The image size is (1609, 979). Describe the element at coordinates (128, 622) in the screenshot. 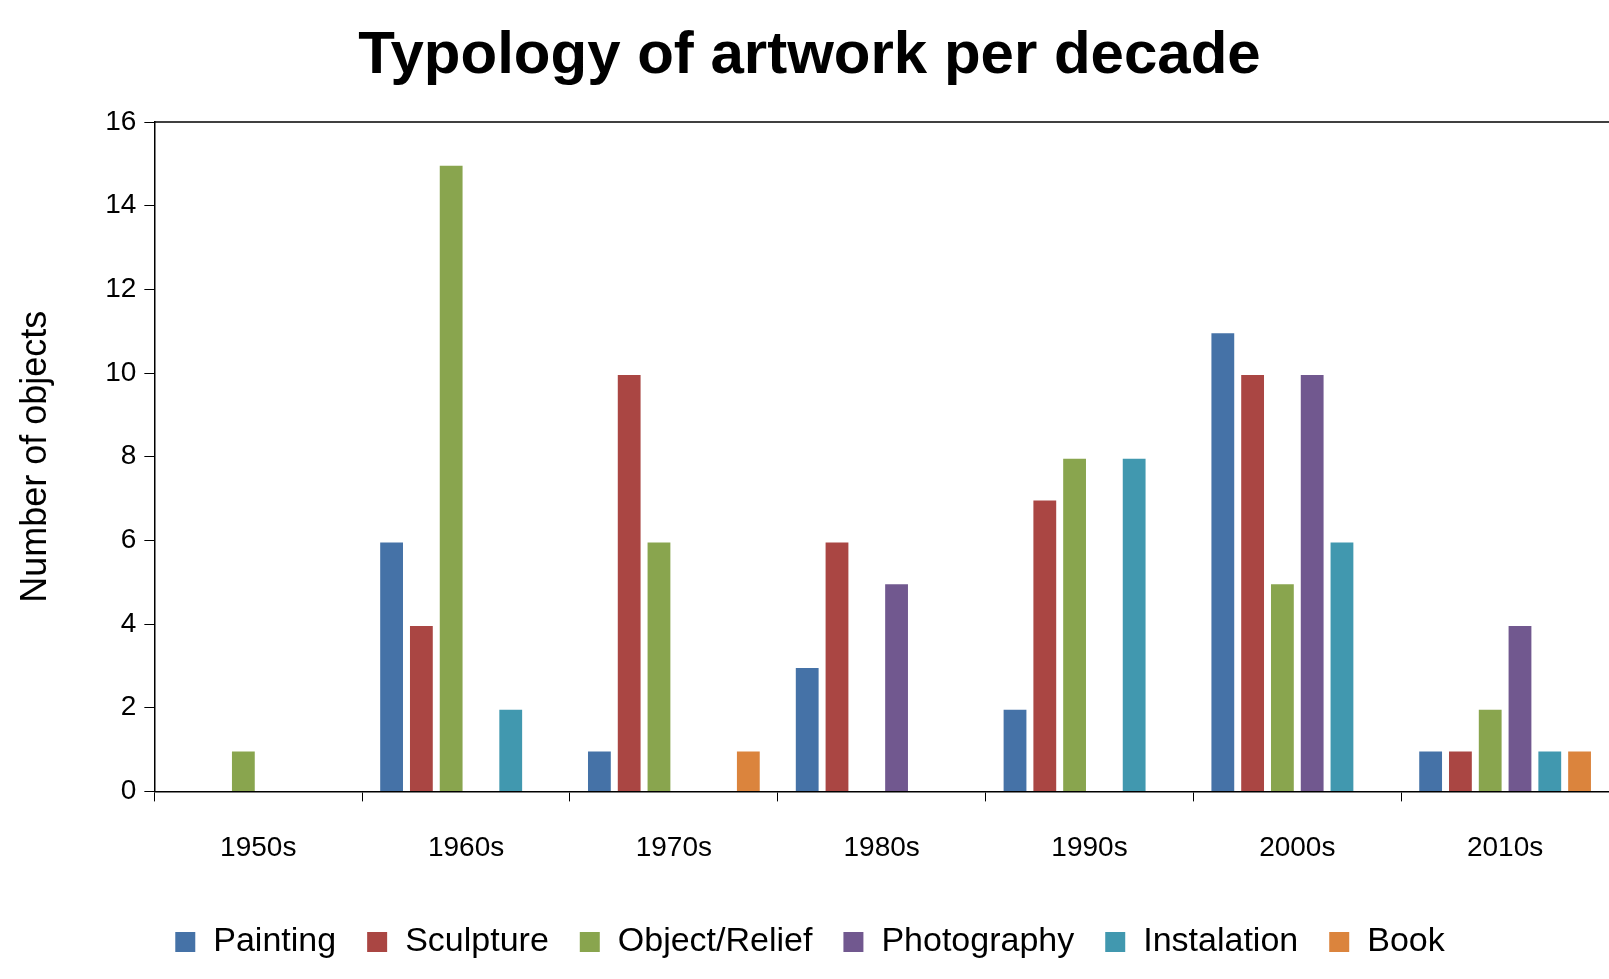

I see `y-tick-label: 4` at that location.